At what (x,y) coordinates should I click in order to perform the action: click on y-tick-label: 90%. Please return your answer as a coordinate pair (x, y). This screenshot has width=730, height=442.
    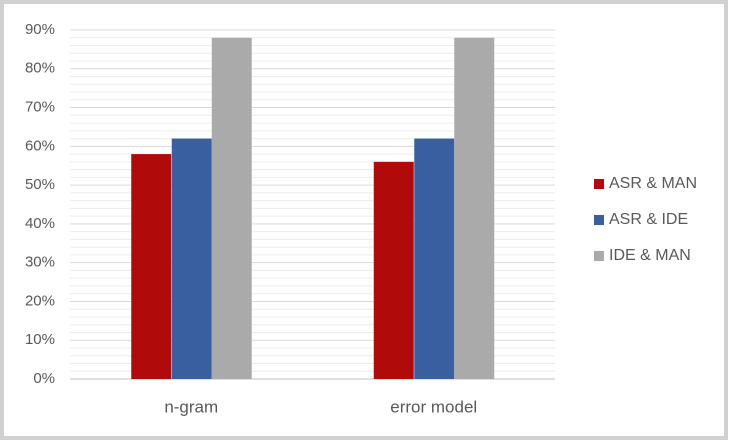
    Looking at the image, I should click on (40, 29).